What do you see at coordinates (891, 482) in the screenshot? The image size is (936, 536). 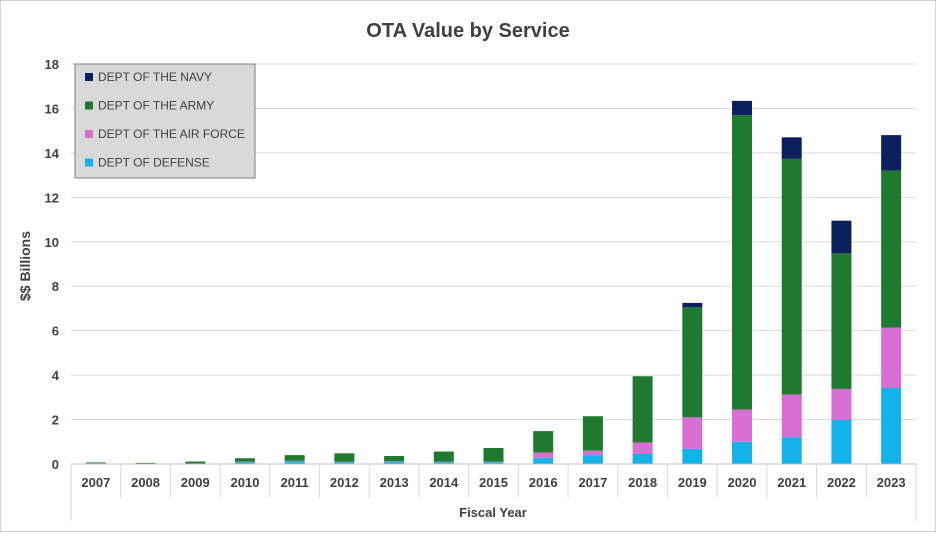 I see `x-tick-label: 2023` at bounding box center [891, 482].